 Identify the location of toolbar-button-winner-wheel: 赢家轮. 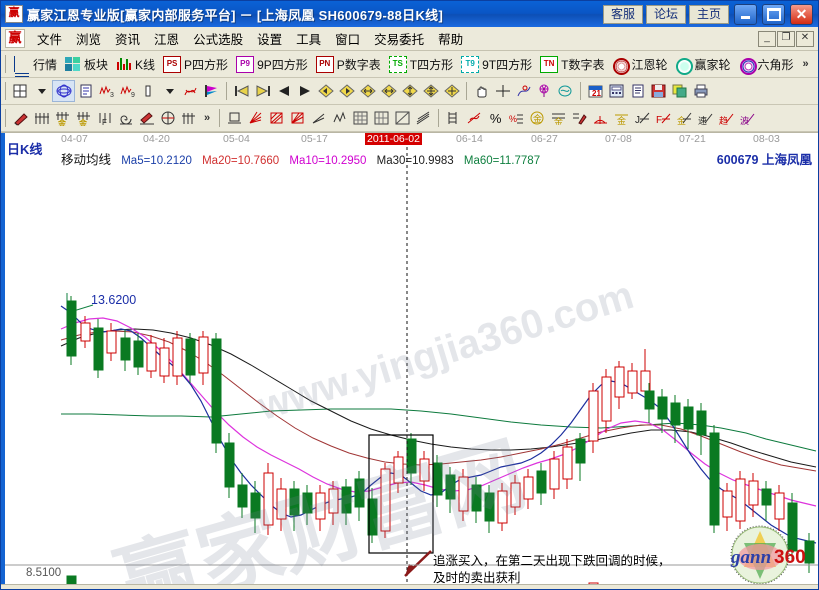
(702, 65).